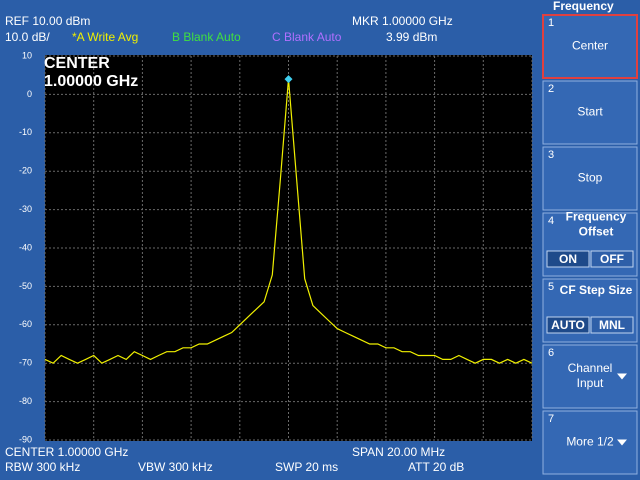  Describe the element at coordinates (25, 247) in the screenshot. I see `y-tick-label: -40` at that location.